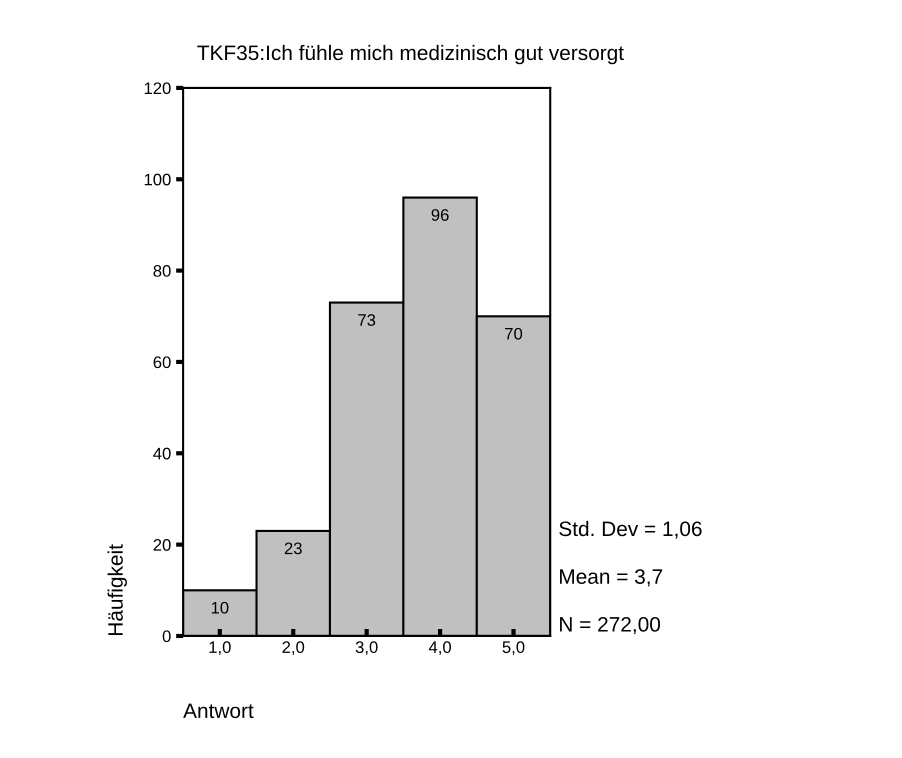  Describe the element at coordinates (440, 215) in the screenshot. I see `data-label: 96` at that location.